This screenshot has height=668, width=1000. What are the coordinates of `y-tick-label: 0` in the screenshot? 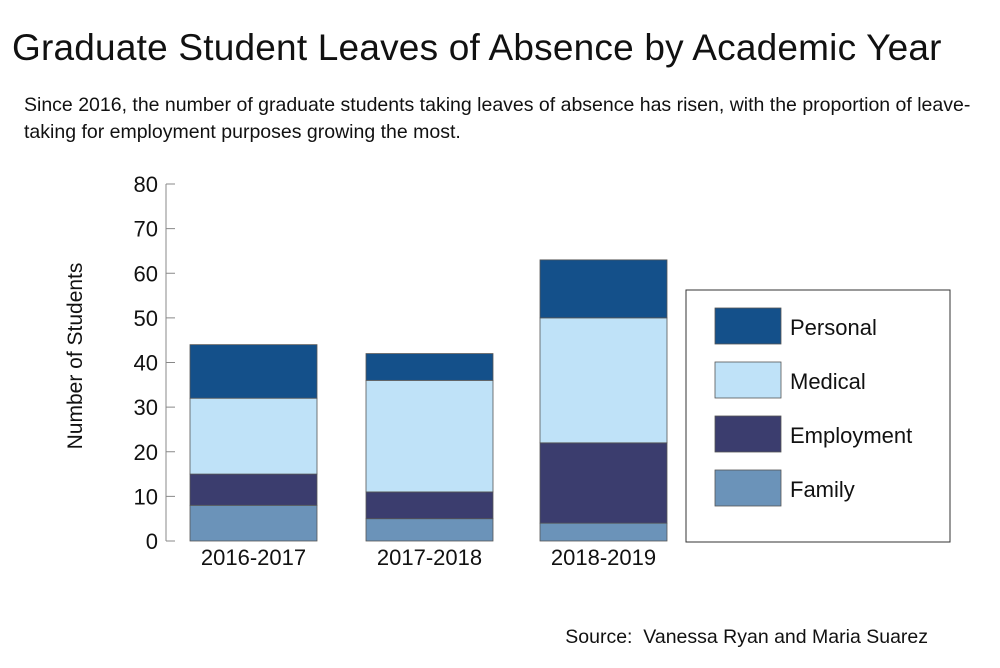 It's located at (152, 541).